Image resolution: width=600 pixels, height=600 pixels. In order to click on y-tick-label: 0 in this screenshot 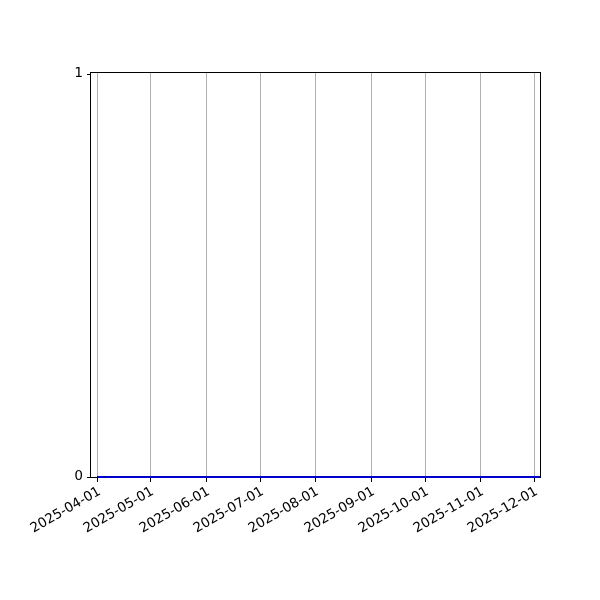, I will do `click(78, 476)`.